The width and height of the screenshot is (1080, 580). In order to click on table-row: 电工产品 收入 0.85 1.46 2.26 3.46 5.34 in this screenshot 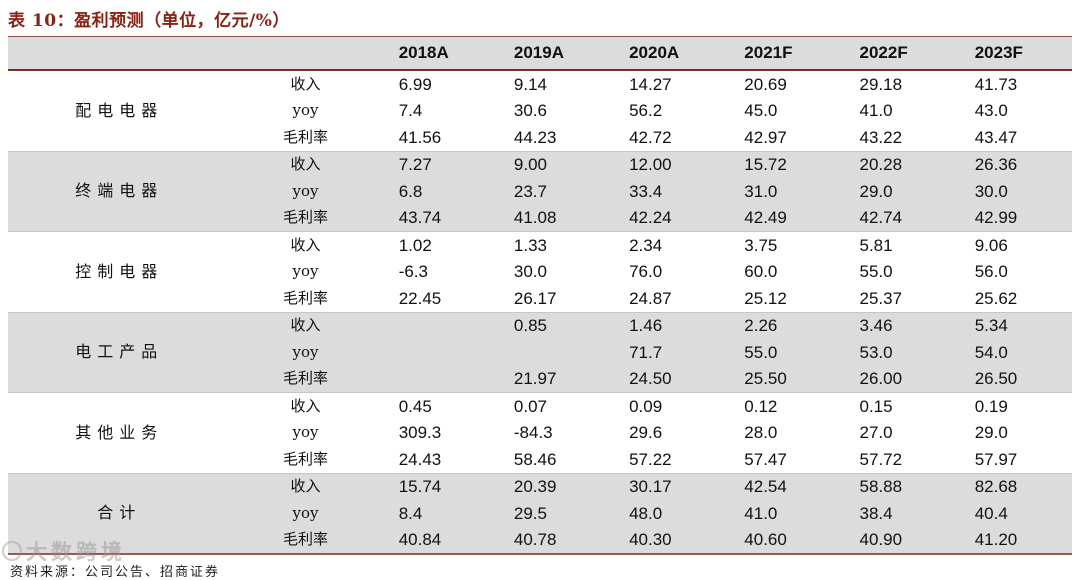, I will do `click(540, 352)`.